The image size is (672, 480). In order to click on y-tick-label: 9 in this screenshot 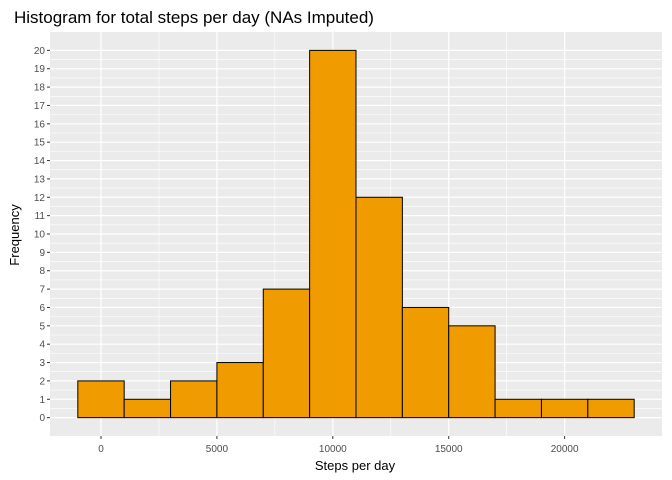, I will do `click(42, 253)`.